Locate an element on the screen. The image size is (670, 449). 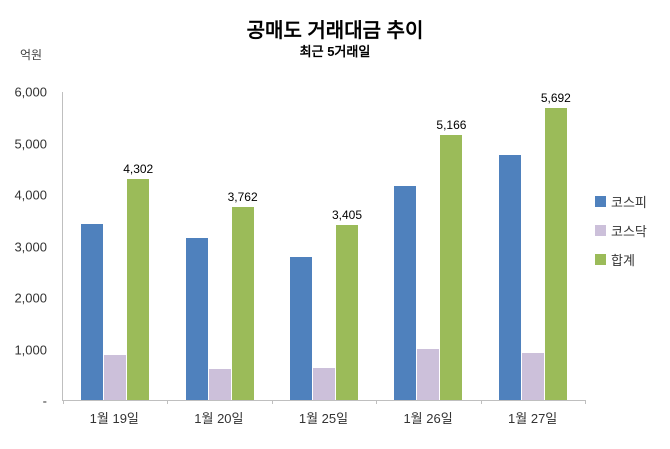
y-axis-tick-label: 4,000 is located at coordinates (30, 195).